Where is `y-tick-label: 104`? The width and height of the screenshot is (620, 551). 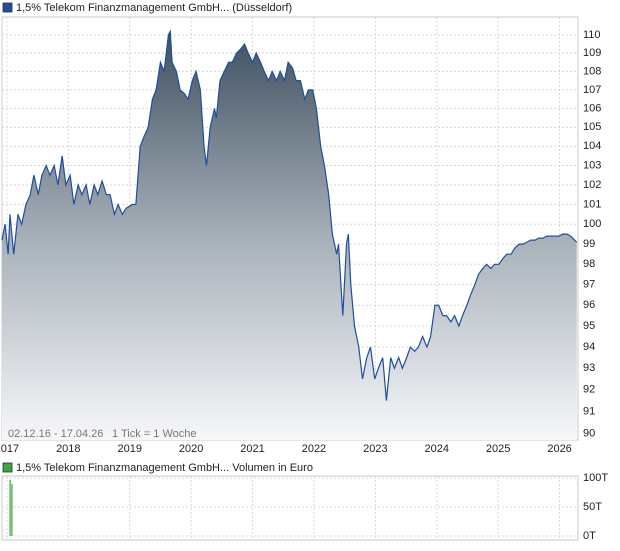
y-tick-label: 104 is located at coordinates (592, 146).